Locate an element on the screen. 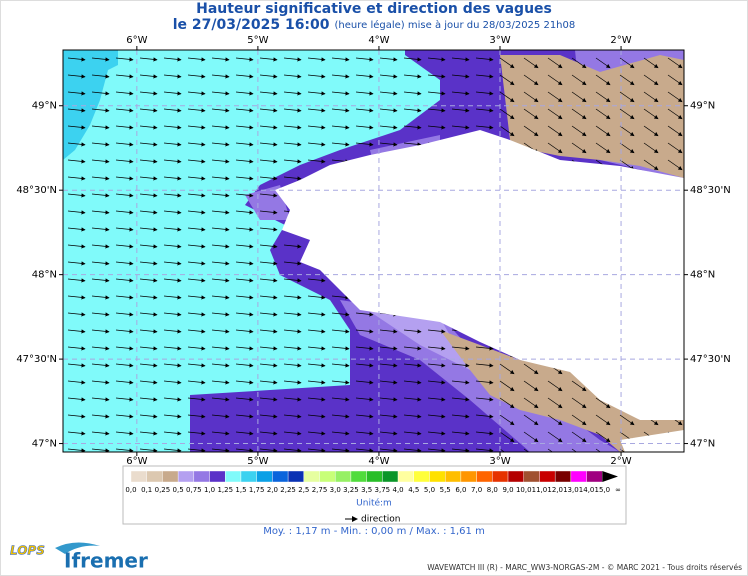 The image size is (748, 576). colorbar-label: 4,0 is located at coordinates (397, 490).